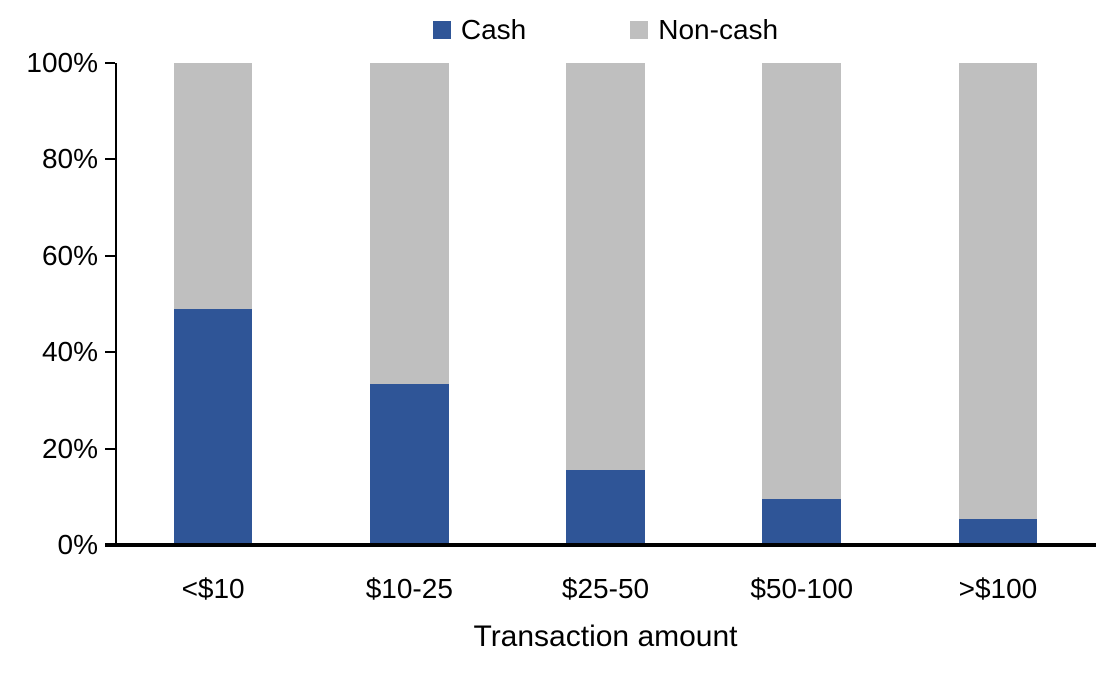  I want to click on y-axis-labels: 0% 20% 40% 60% 80% 100%, so click(49, 304).